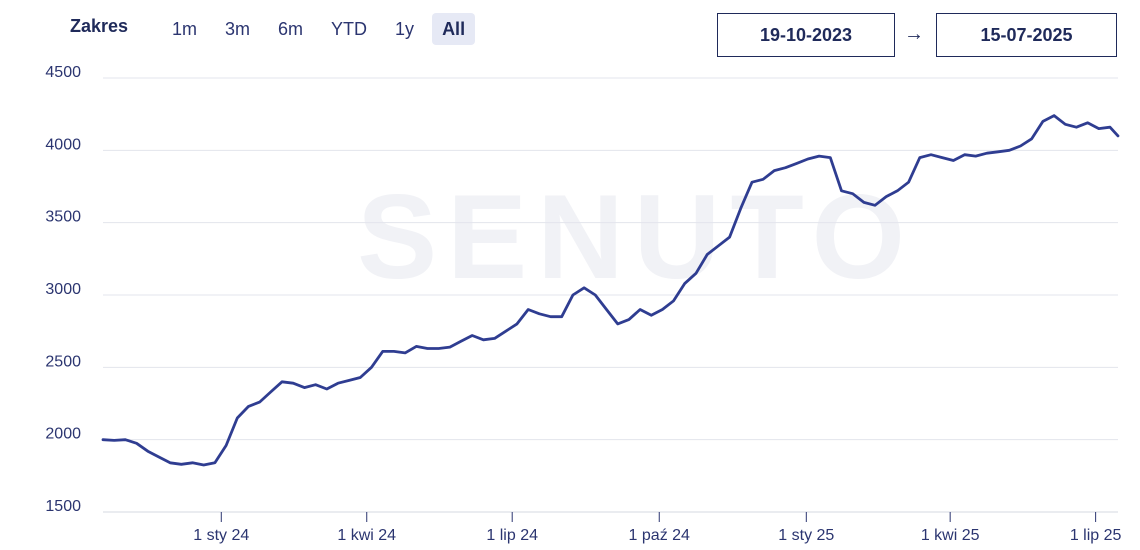 The image size is (1140, 550). I want to click on x-tick-label: 1 sty 25, so click(806, 535).